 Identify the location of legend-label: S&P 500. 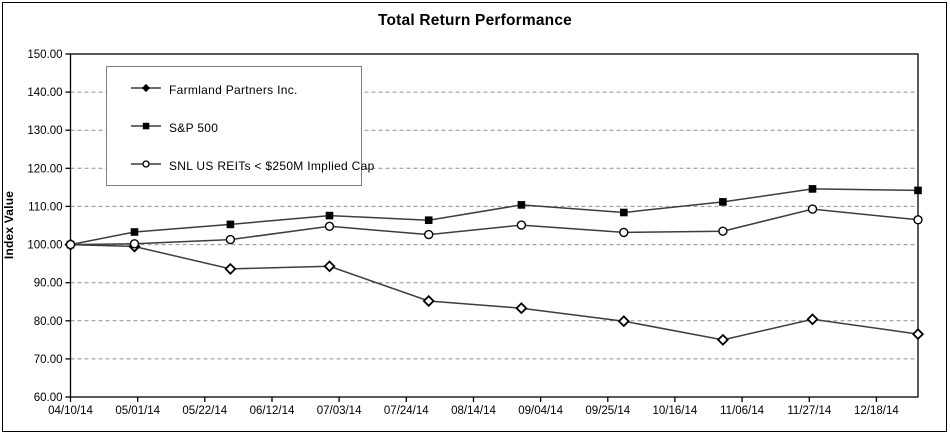
(194, 128).